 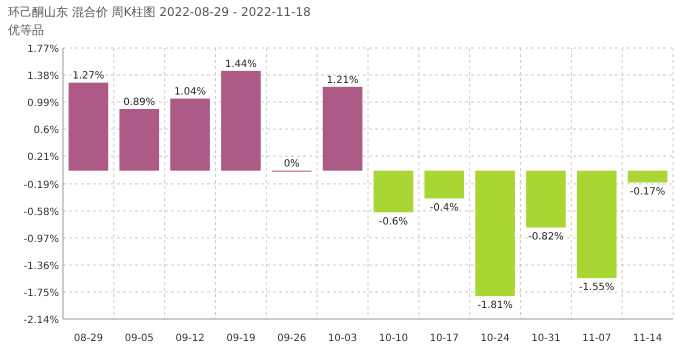 I want to click on y-tick-label: 1.77%, so click(x=43, y=49).